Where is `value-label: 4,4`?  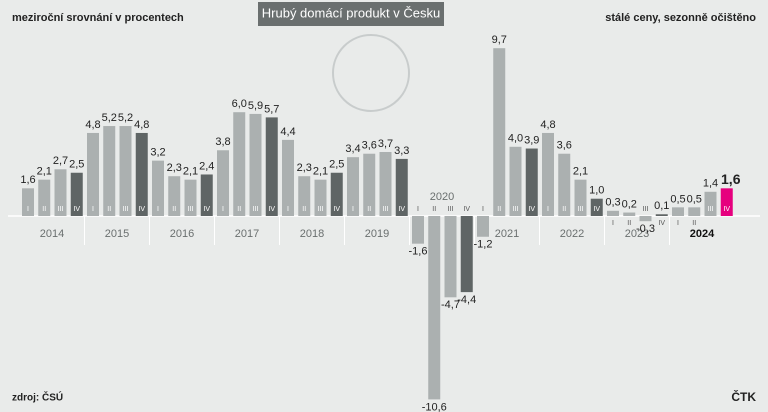
value-label: 4,4 is located at coordinates (287, 132).